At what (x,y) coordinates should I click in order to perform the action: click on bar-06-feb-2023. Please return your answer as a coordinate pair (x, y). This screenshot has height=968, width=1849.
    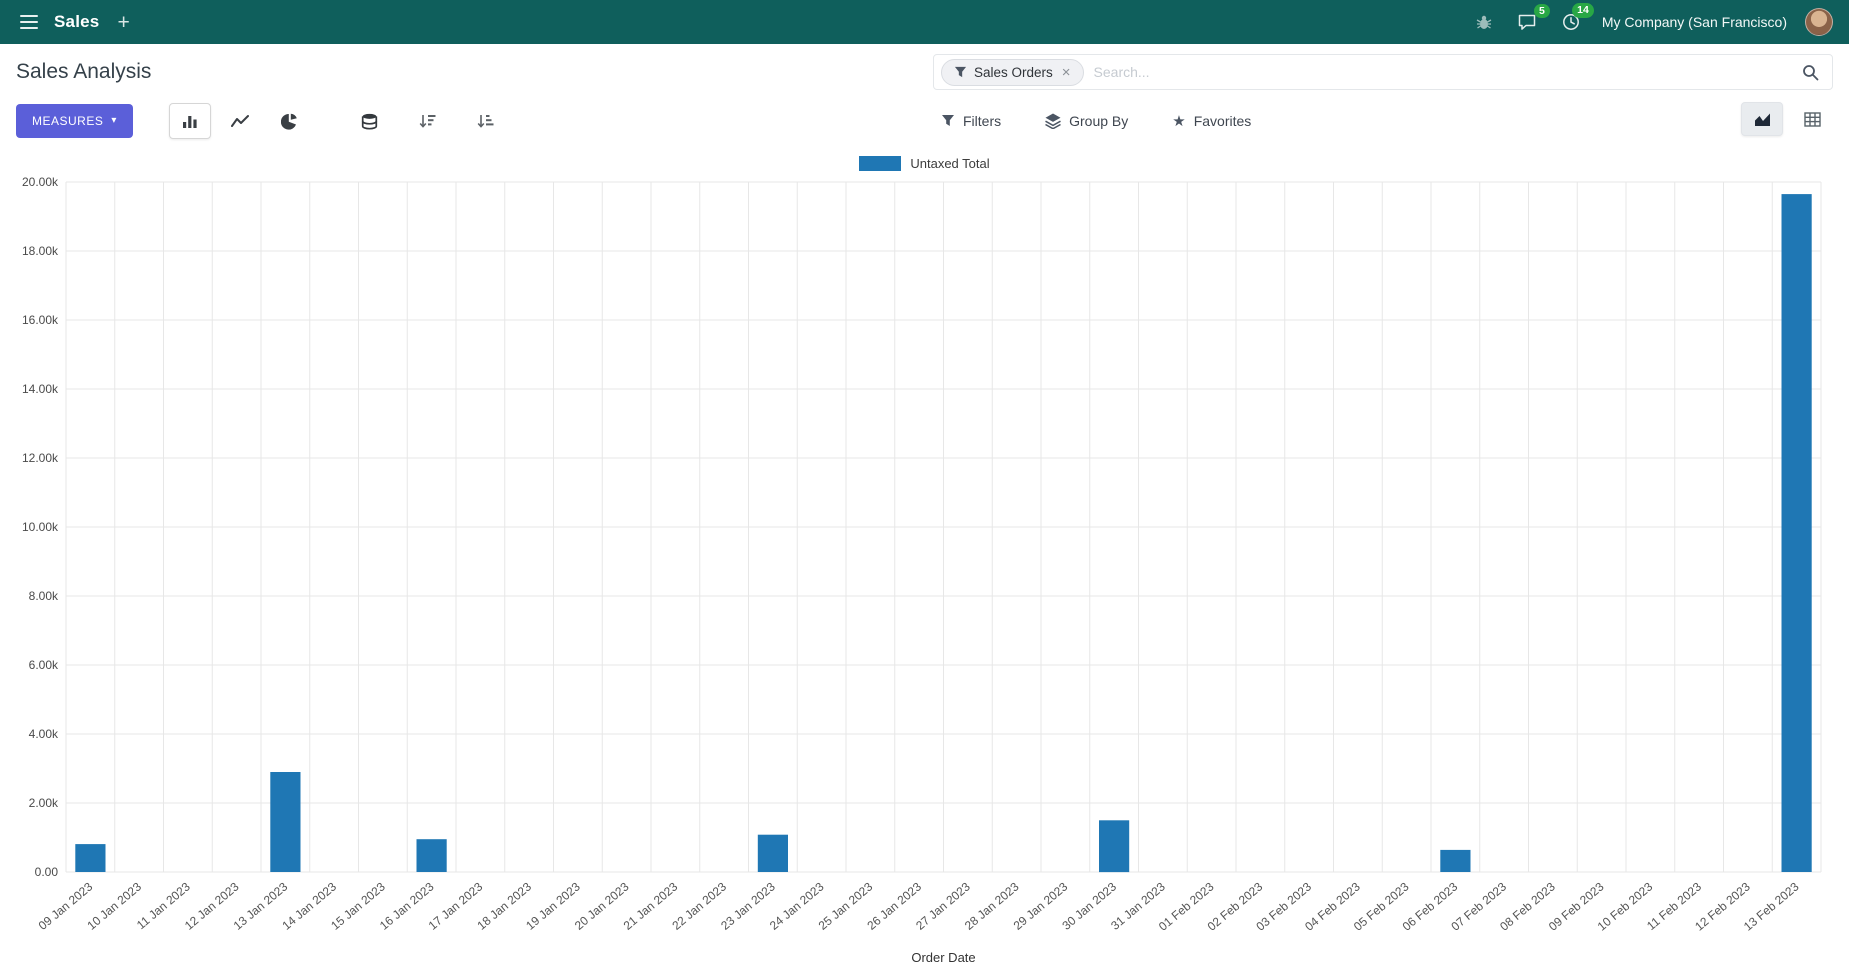
    Looking at the image, I should click on (1455, 860).